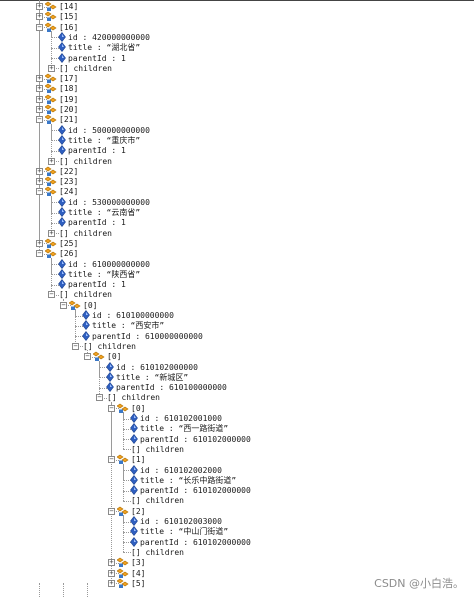  I want to click on property-node: parentId : 610100000000, so click(237, 387).